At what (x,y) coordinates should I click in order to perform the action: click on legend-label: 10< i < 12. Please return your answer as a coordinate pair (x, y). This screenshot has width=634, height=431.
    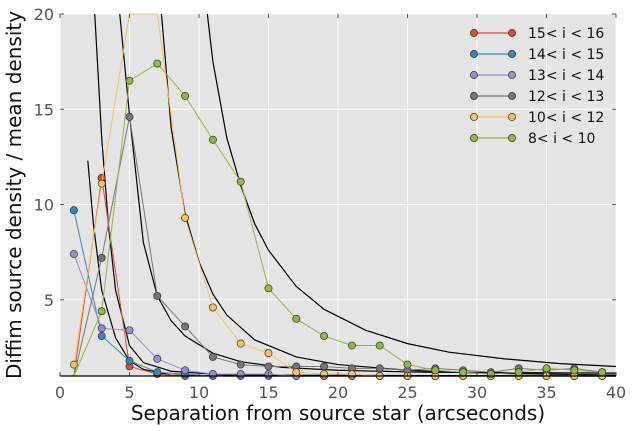
    Looking at the image, I should click on (566, 118).